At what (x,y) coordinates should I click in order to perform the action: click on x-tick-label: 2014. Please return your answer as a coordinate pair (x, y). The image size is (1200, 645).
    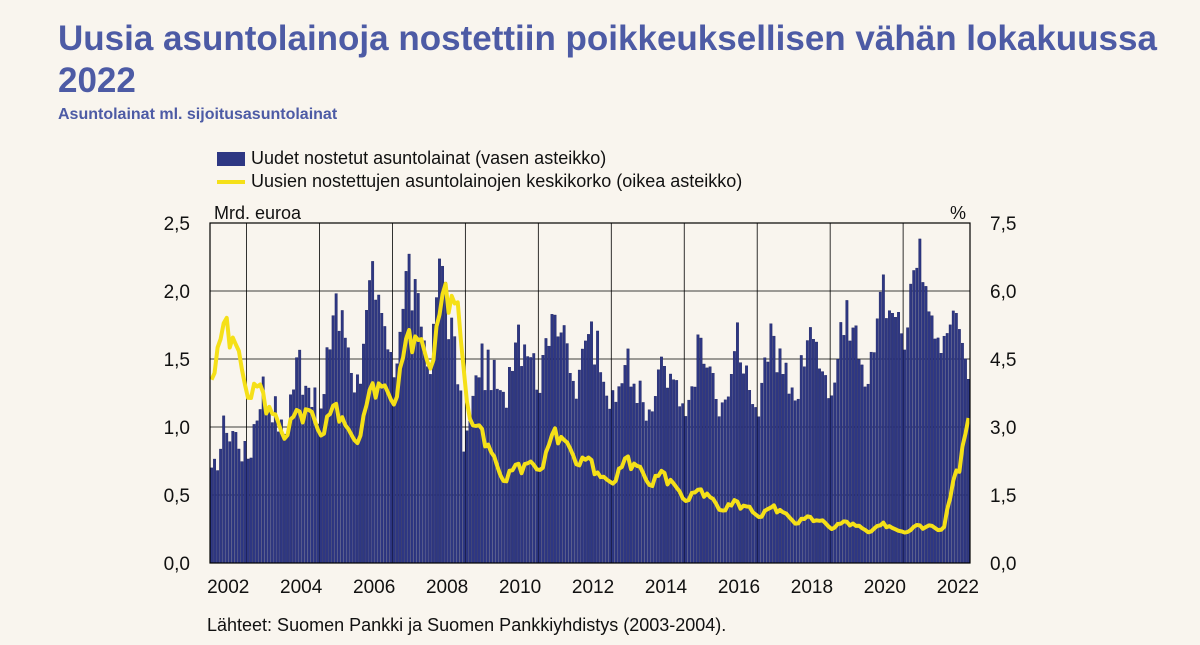
    Looking at the image, I should click on (666, 587).